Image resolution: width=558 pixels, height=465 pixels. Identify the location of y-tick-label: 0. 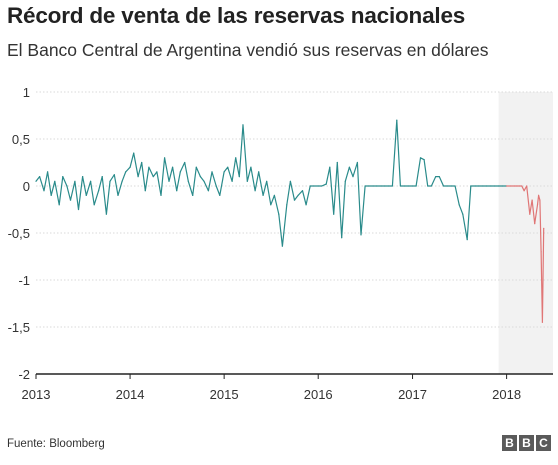
(26, 186).